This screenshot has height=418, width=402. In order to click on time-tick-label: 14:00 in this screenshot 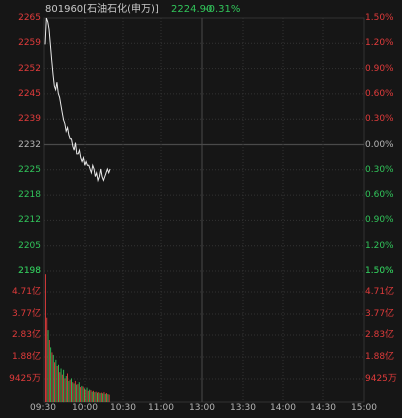, I will do `click(283, 408)`.